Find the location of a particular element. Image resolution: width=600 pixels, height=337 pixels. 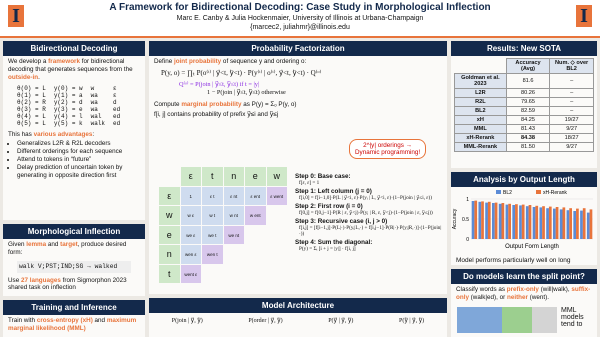

section-title: Morphological Inflection is located at coordinates (74, 231).